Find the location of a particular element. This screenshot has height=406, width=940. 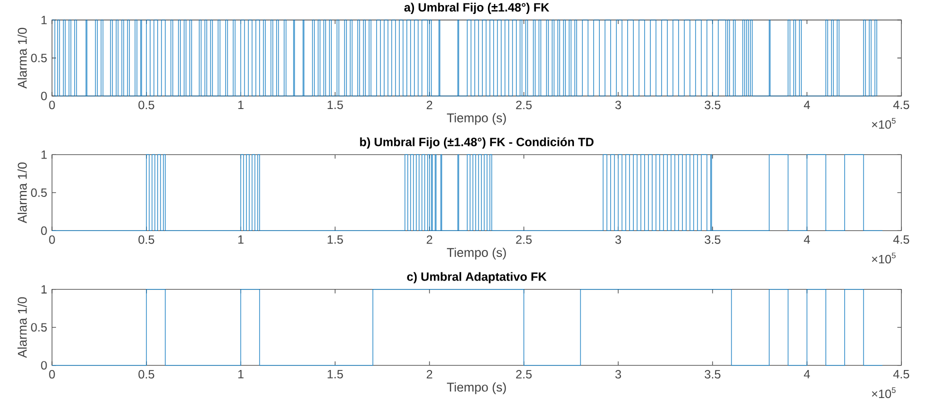

chart-title: c) Umbral Adaptativo FK is located at coordinates (477, 278).